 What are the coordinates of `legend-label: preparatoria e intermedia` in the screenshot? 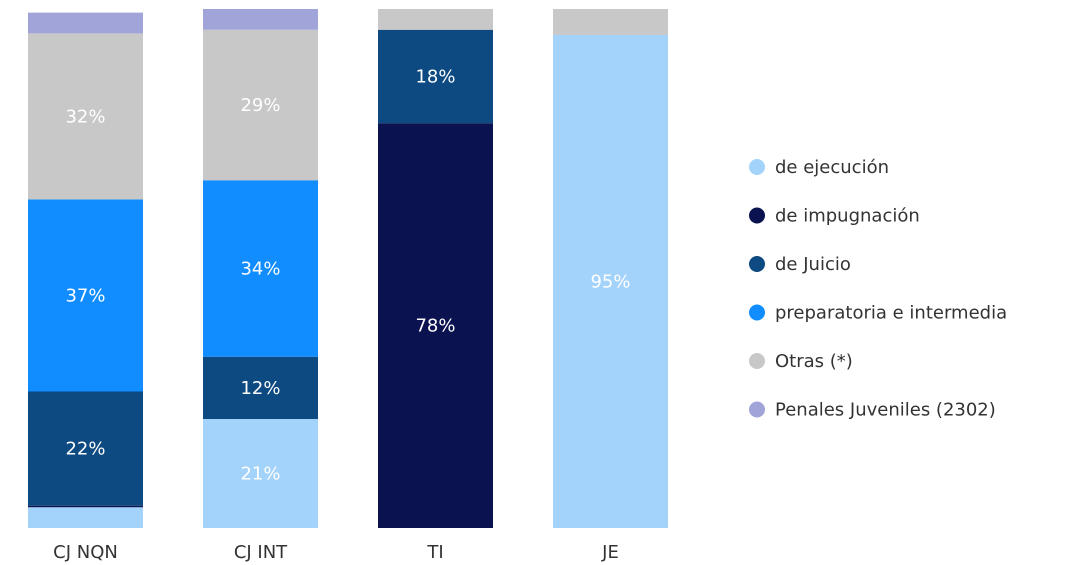 It's located at (891, 313).